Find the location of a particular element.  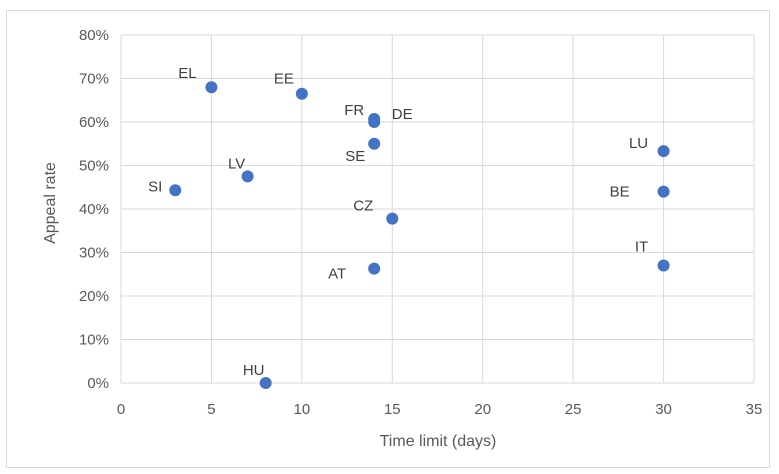

data-label-ee: EE is located at coordinates (284, 79).